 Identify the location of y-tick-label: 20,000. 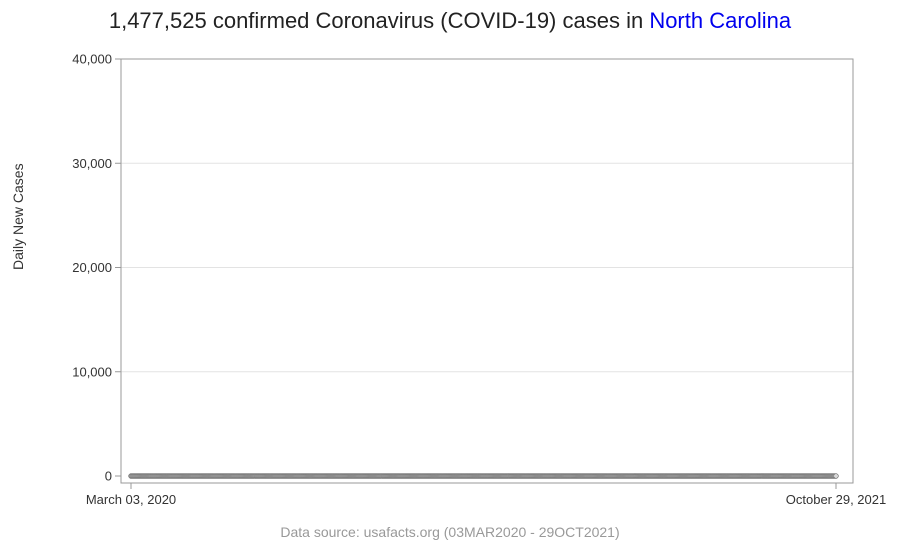
(92, 267).